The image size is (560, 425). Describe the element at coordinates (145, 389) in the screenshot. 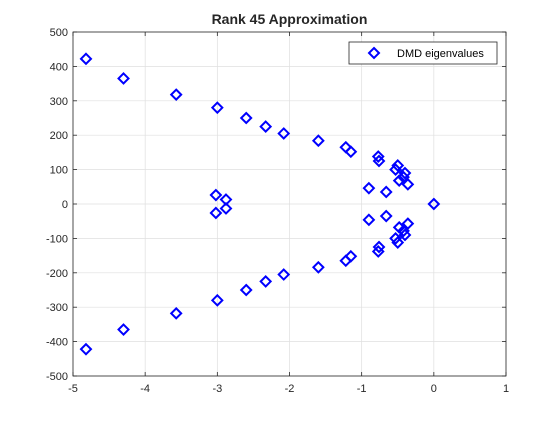

I see `x-tick-label: -4` at that location.